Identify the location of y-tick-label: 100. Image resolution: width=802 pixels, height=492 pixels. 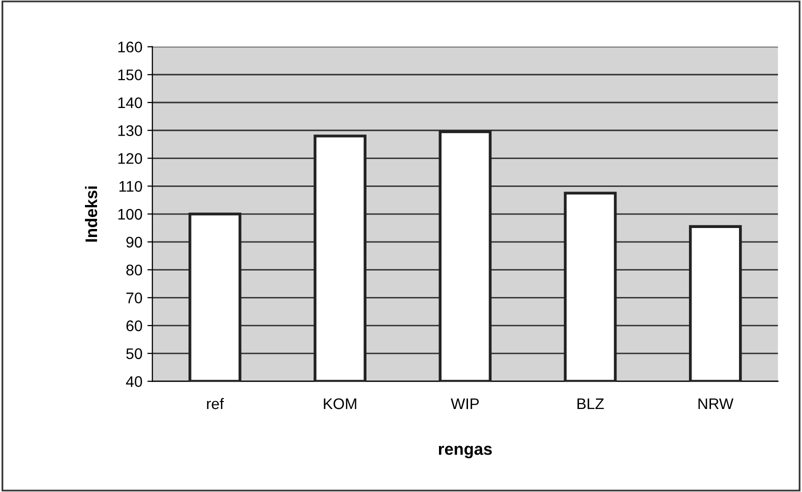
(130, 214).